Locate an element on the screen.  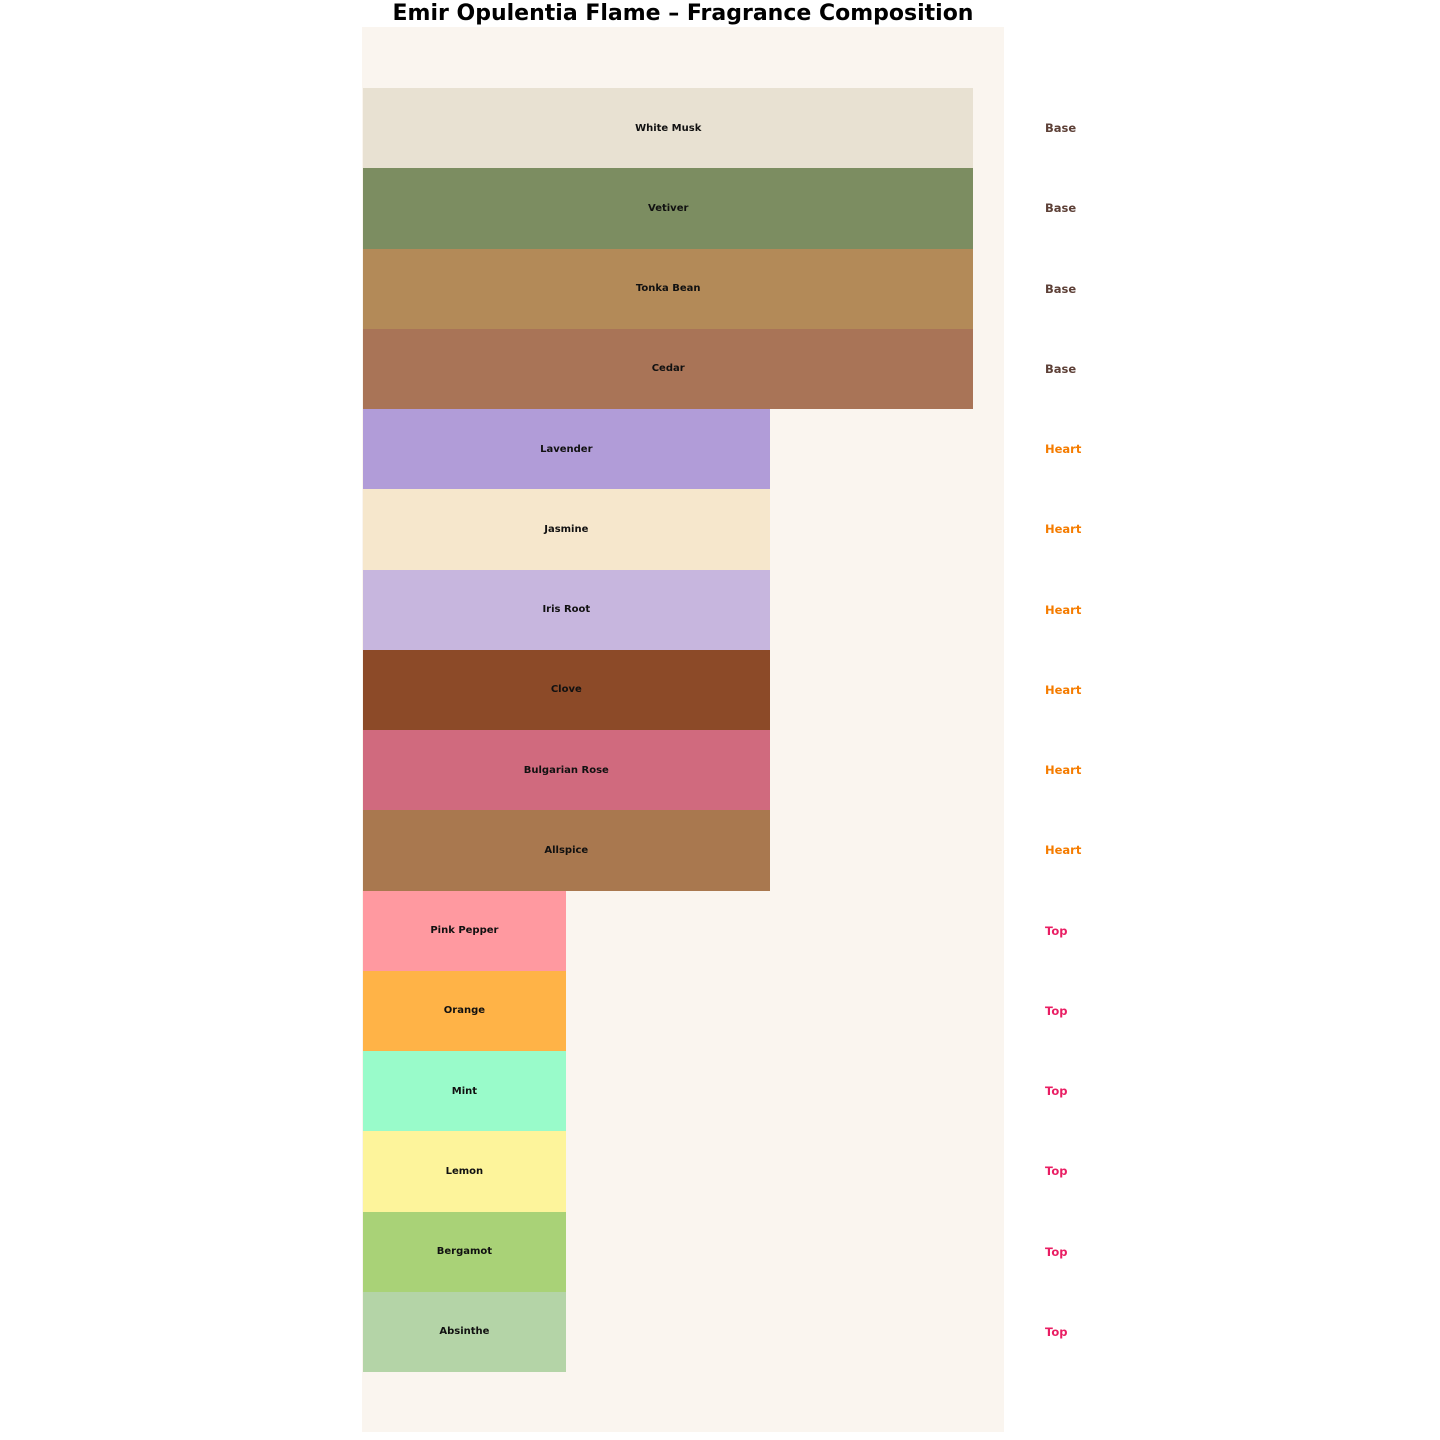
tier-label-base-2: Base is located at coordinates (1061, 288).